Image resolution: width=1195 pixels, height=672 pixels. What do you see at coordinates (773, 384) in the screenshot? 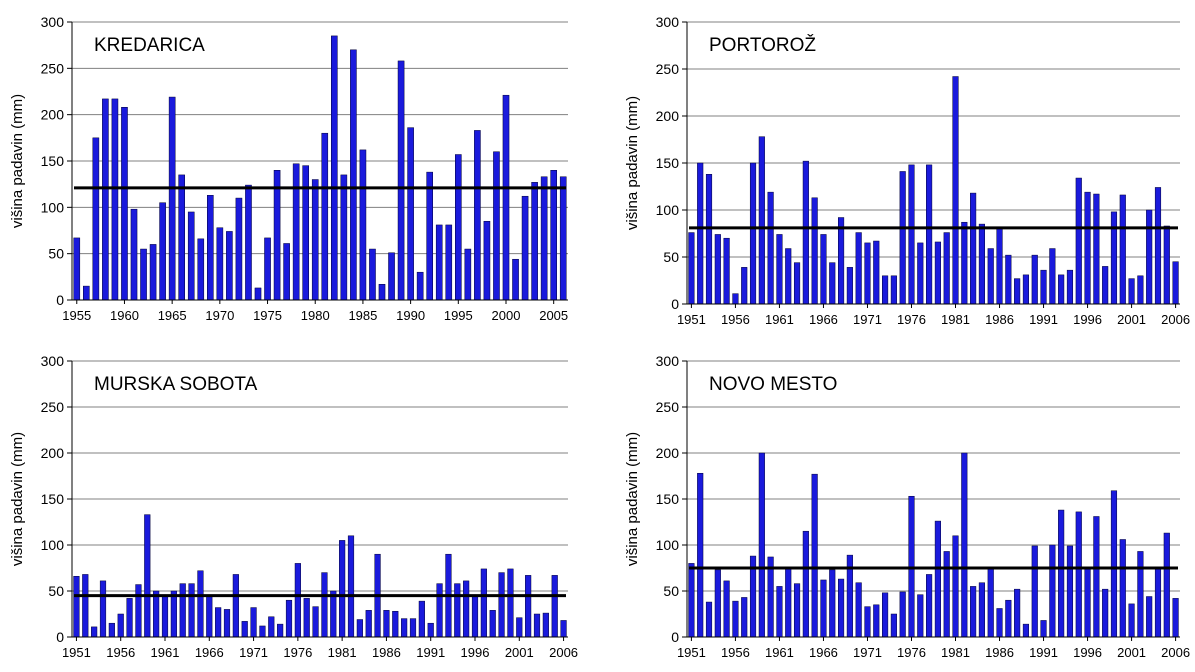
I see `chart-title: NOVO MESTO` at bounding box center [773, 384].